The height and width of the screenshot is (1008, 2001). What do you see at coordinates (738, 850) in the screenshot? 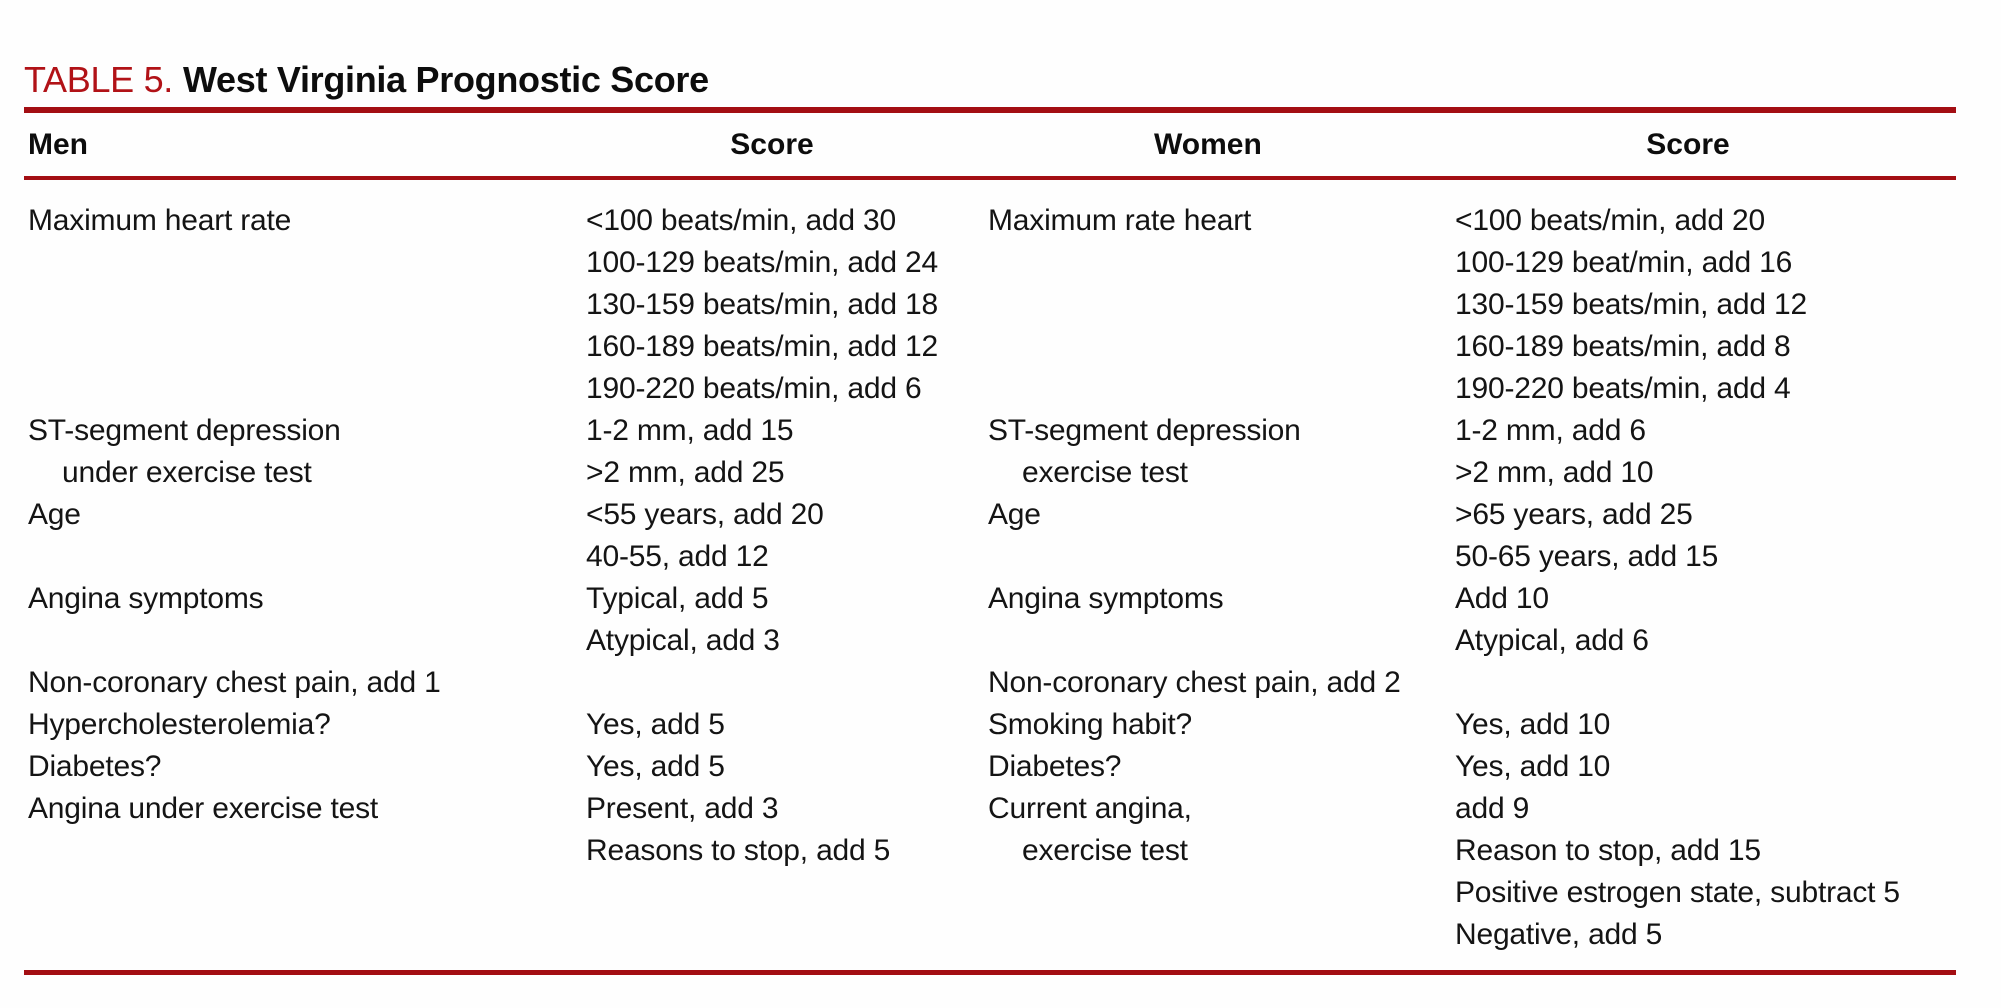
I see `row-score: Reasons to stop, add 5` at bounding box center [738, 850].